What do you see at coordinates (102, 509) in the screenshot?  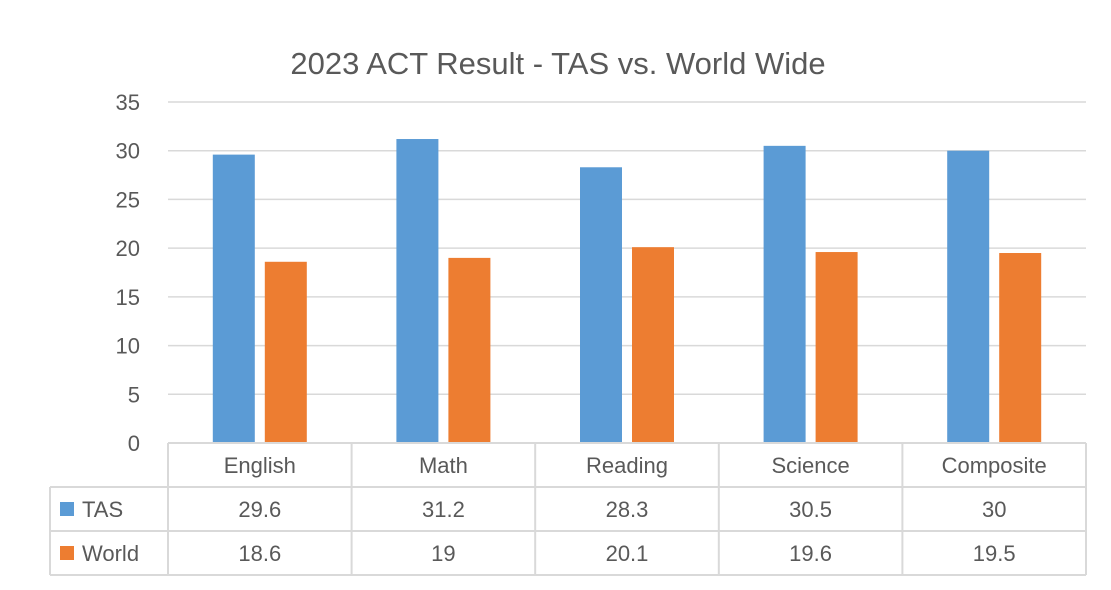 I see `series-name: TAS` at bounding box center [102, 509].